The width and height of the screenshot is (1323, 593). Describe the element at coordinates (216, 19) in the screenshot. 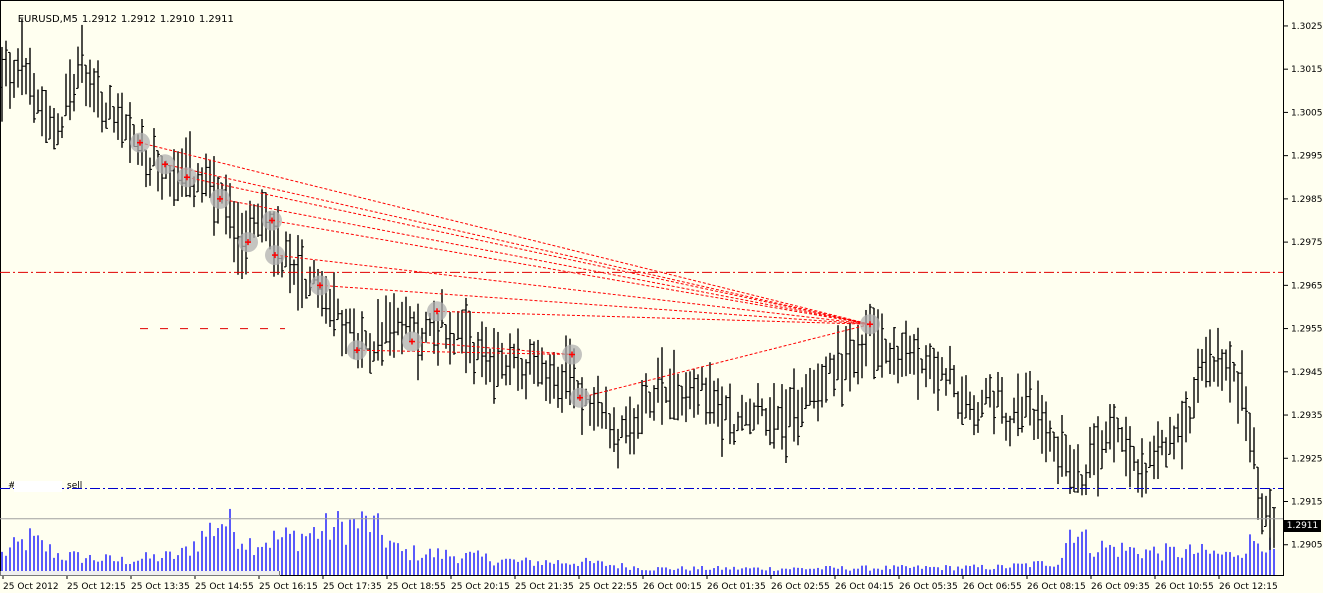

I see `ohlc-close: 1.2911` at that location.